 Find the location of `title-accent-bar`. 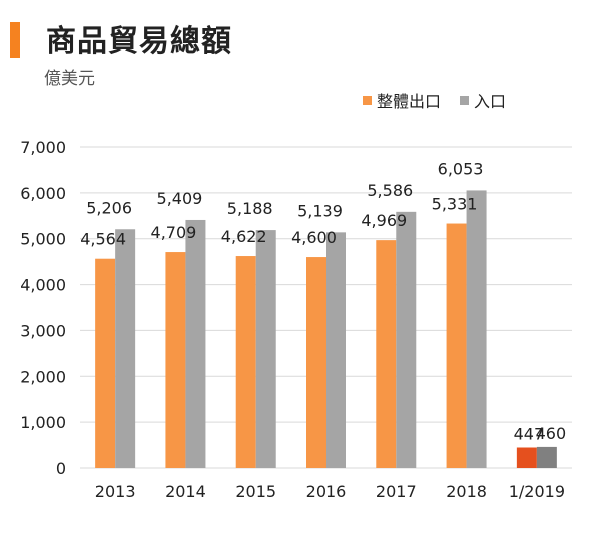

title-accent-bar is located at coordinates (15, 40).